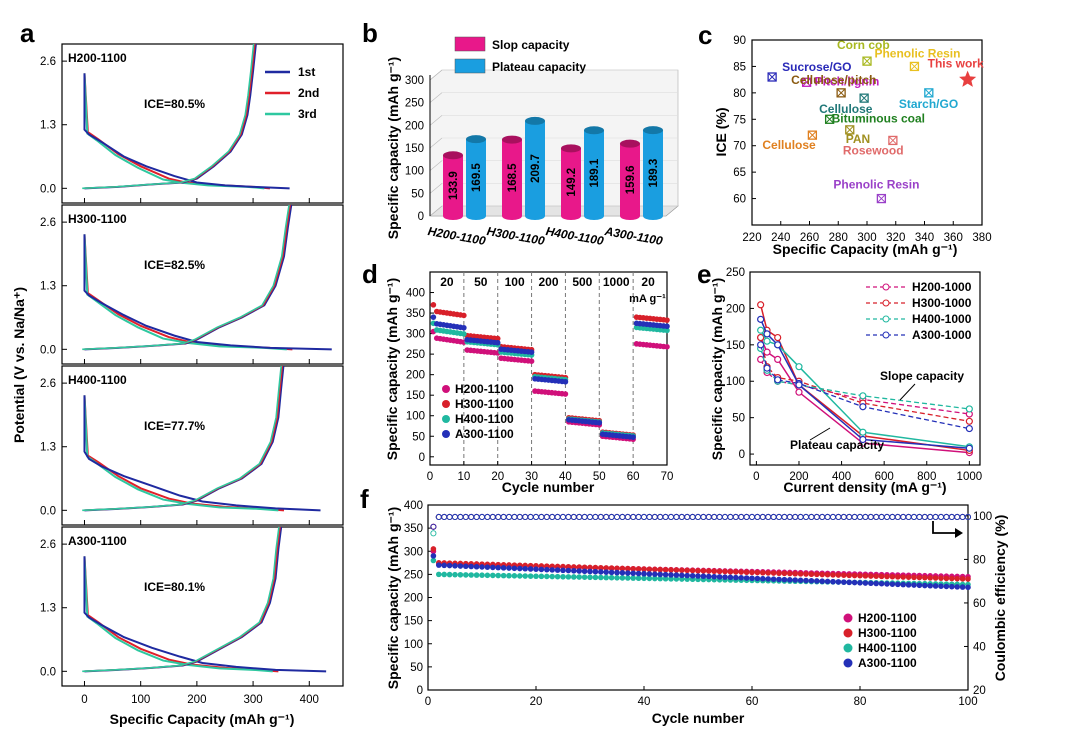 The width and height of the screenshot is (1080, 743). What do you see at coordinates (413, 552) in the screenshot?
I see `y-tick-label: 300` at bounding box center [413, 552].